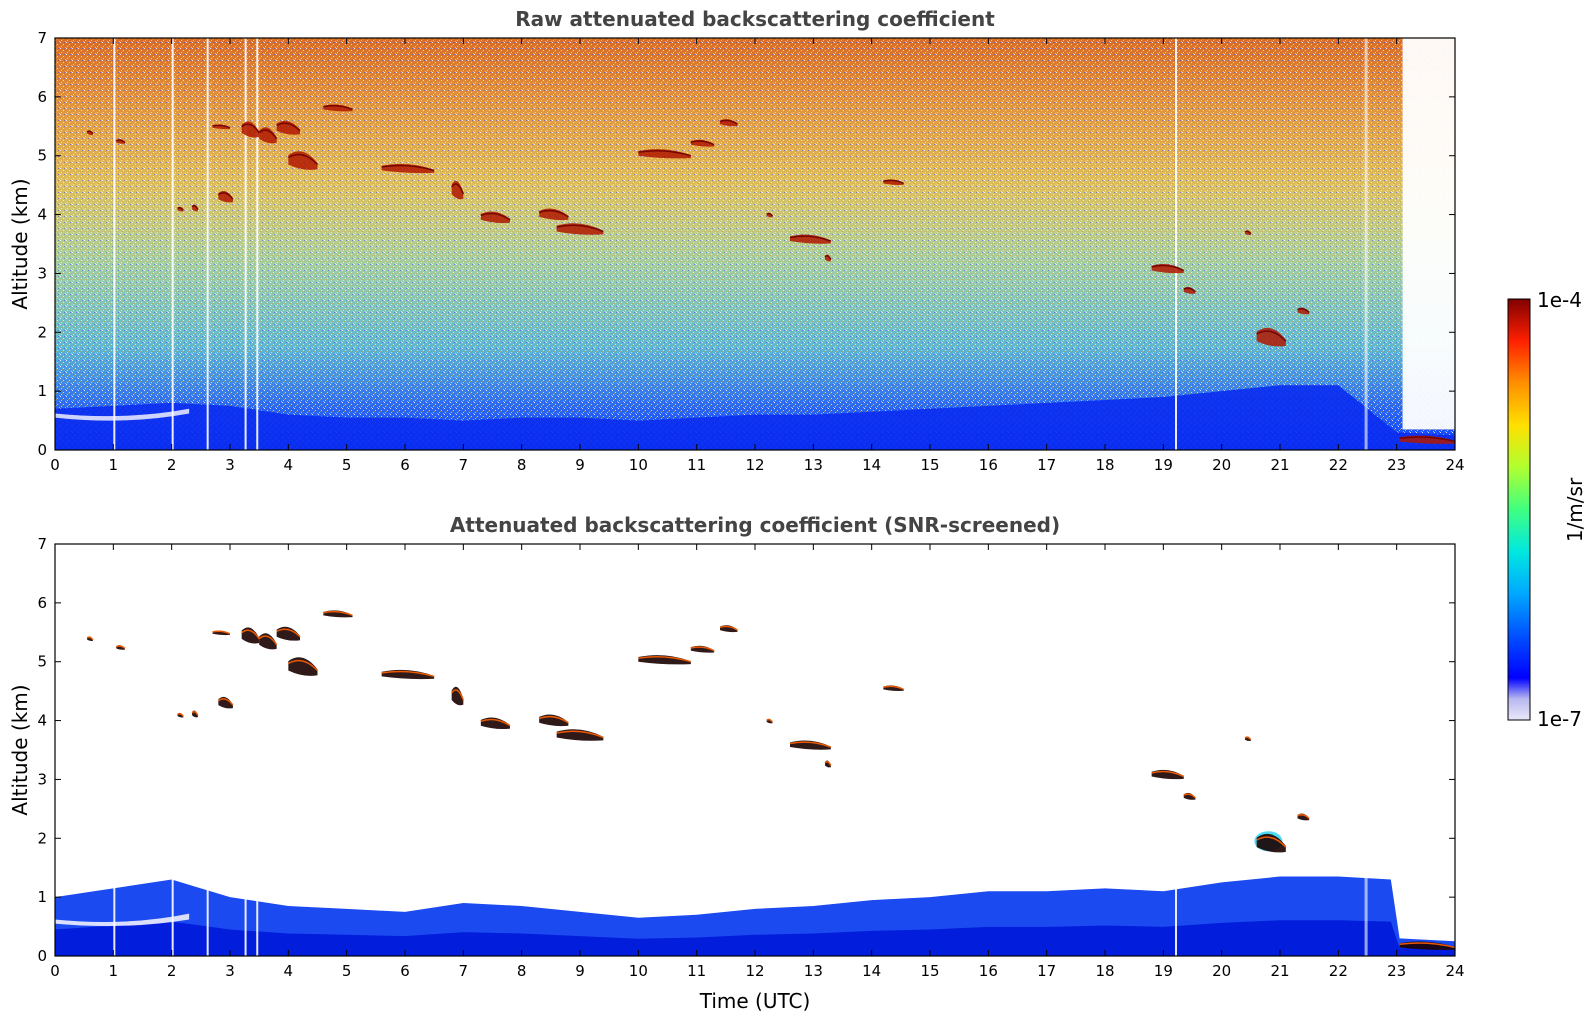  What do you see at coordinates (405, 465) in the screenshot?
I see `x-tick-label: 6` at bounding box center [405, 465].